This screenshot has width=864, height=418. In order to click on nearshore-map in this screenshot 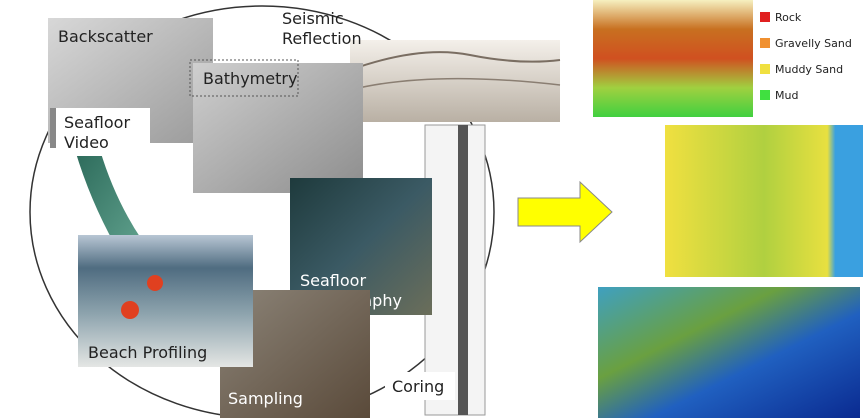, I will do `click(764, 201)`.